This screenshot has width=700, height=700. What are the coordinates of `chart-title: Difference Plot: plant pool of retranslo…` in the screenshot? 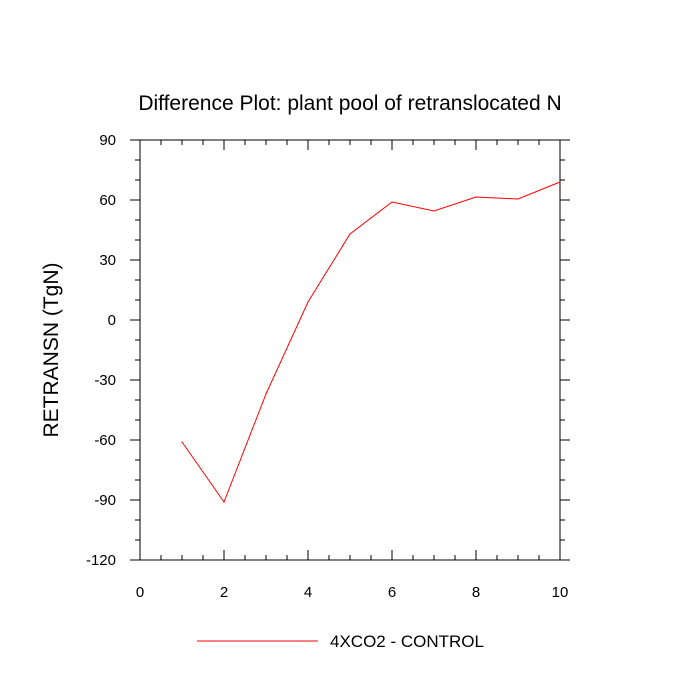 It's located at (349, 103).